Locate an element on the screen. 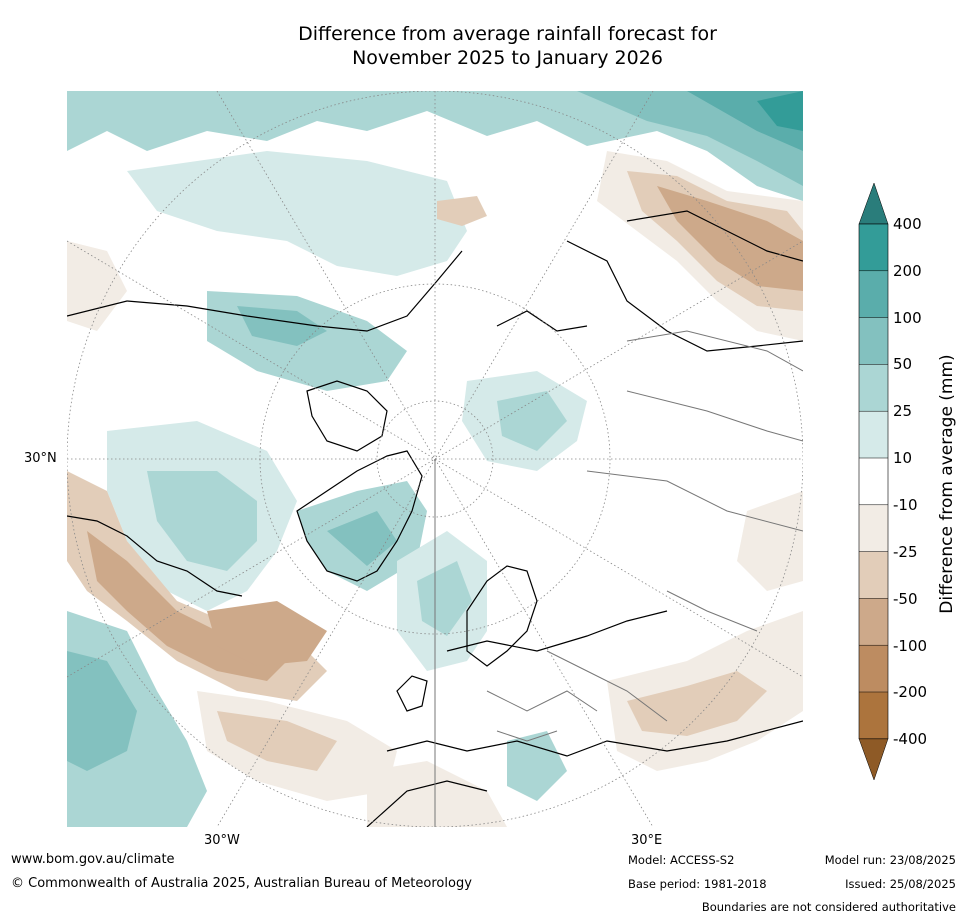 The width and height of the screenshot is (965, 919). colorbar-tick-minus25: -25 is located at coordinates (905, 552).